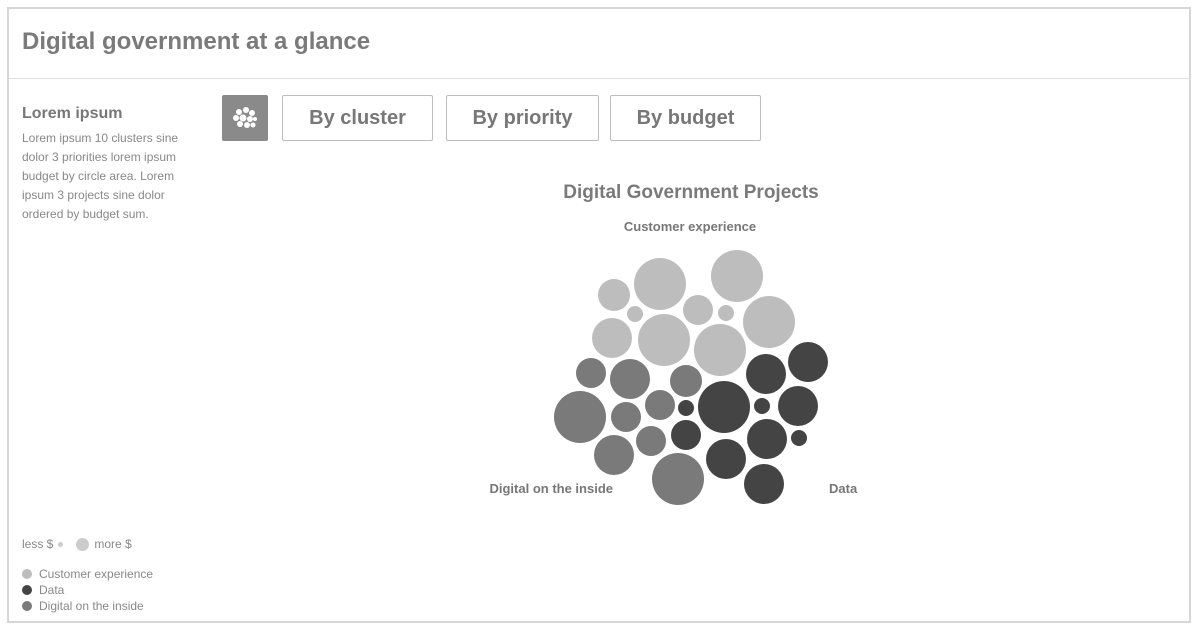 Image resolution: width=1200 pixels, height=632 pixels. What do you see at coordinates (113, 544) in the screenshot?
I see `size-legend-more: more $` at bounding box center [113, 544].